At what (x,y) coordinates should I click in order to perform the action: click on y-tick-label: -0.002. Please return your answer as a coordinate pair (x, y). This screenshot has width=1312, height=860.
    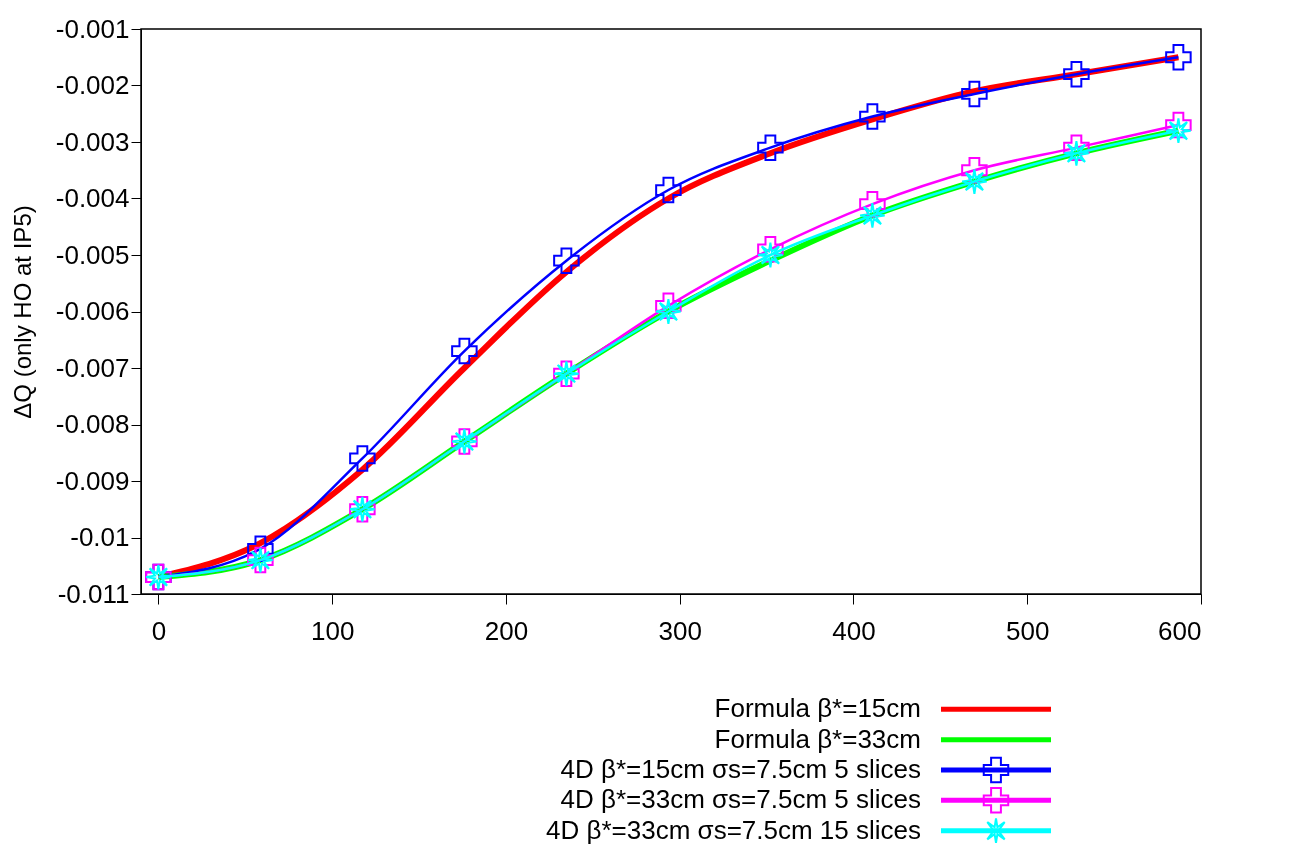
    Looking at the image, I should click on (92, 85).